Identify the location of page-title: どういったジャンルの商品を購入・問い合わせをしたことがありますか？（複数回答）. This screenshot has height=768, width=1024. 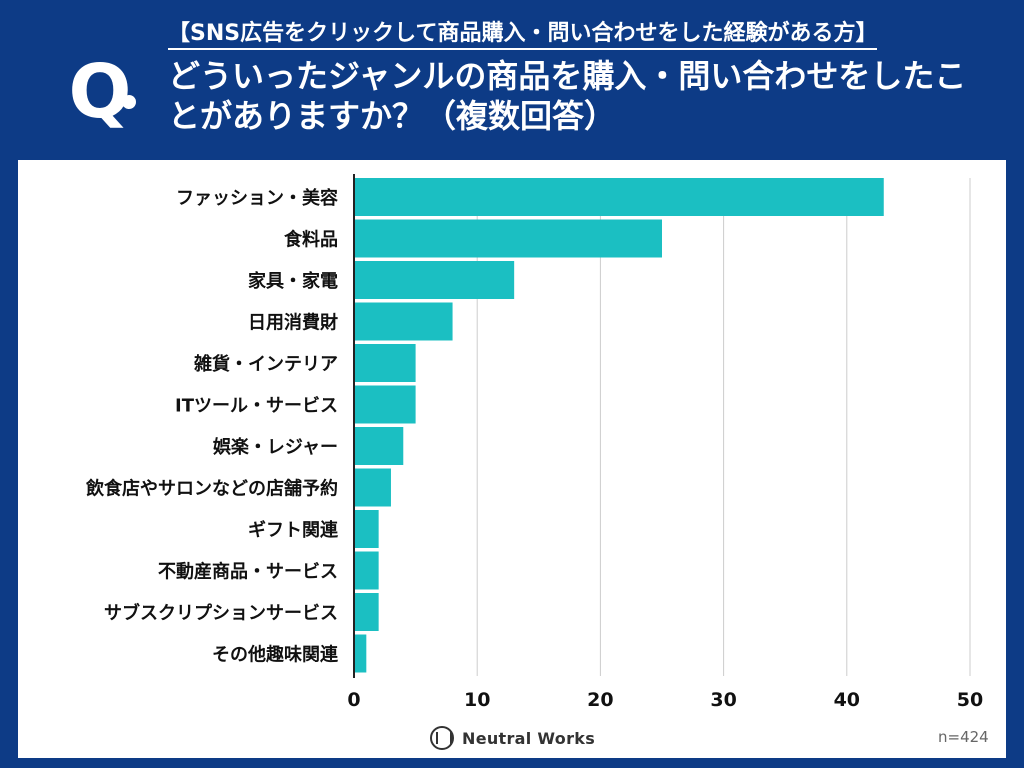
(567, 96).